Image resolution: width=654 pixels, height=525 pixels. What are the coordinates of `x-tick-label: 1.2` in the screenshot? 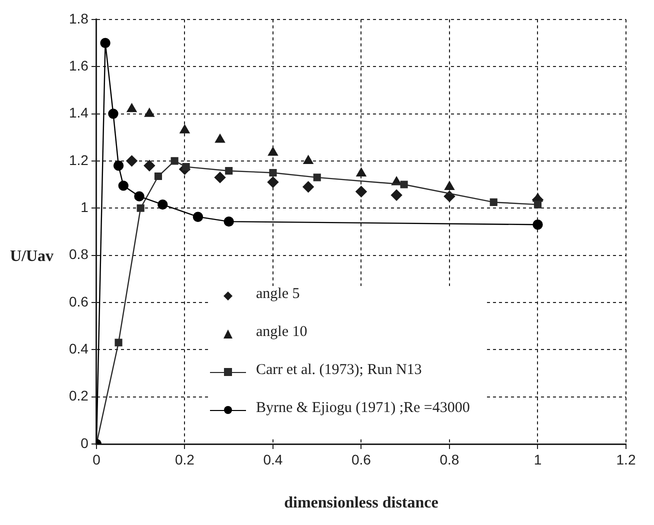 It's located at (626, 459).